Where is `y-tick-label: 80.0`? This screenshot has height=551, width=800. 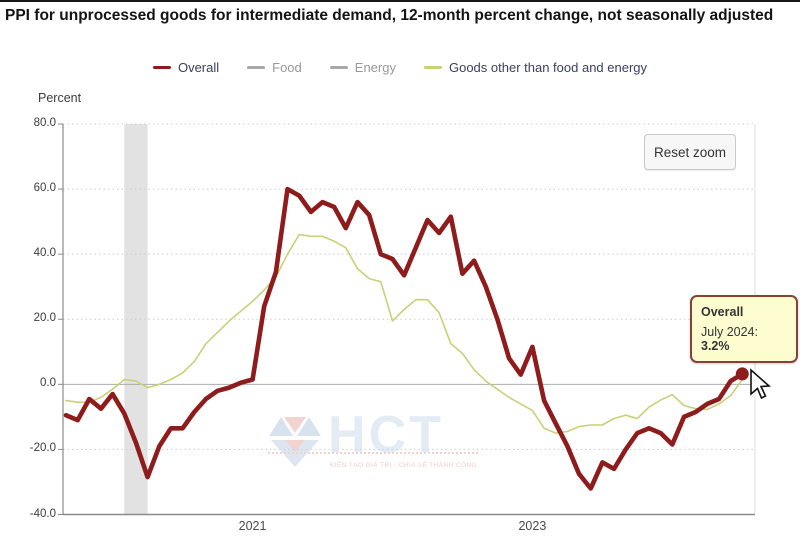 y-tick-label: 80.0 is located at coordinates (44, 123).